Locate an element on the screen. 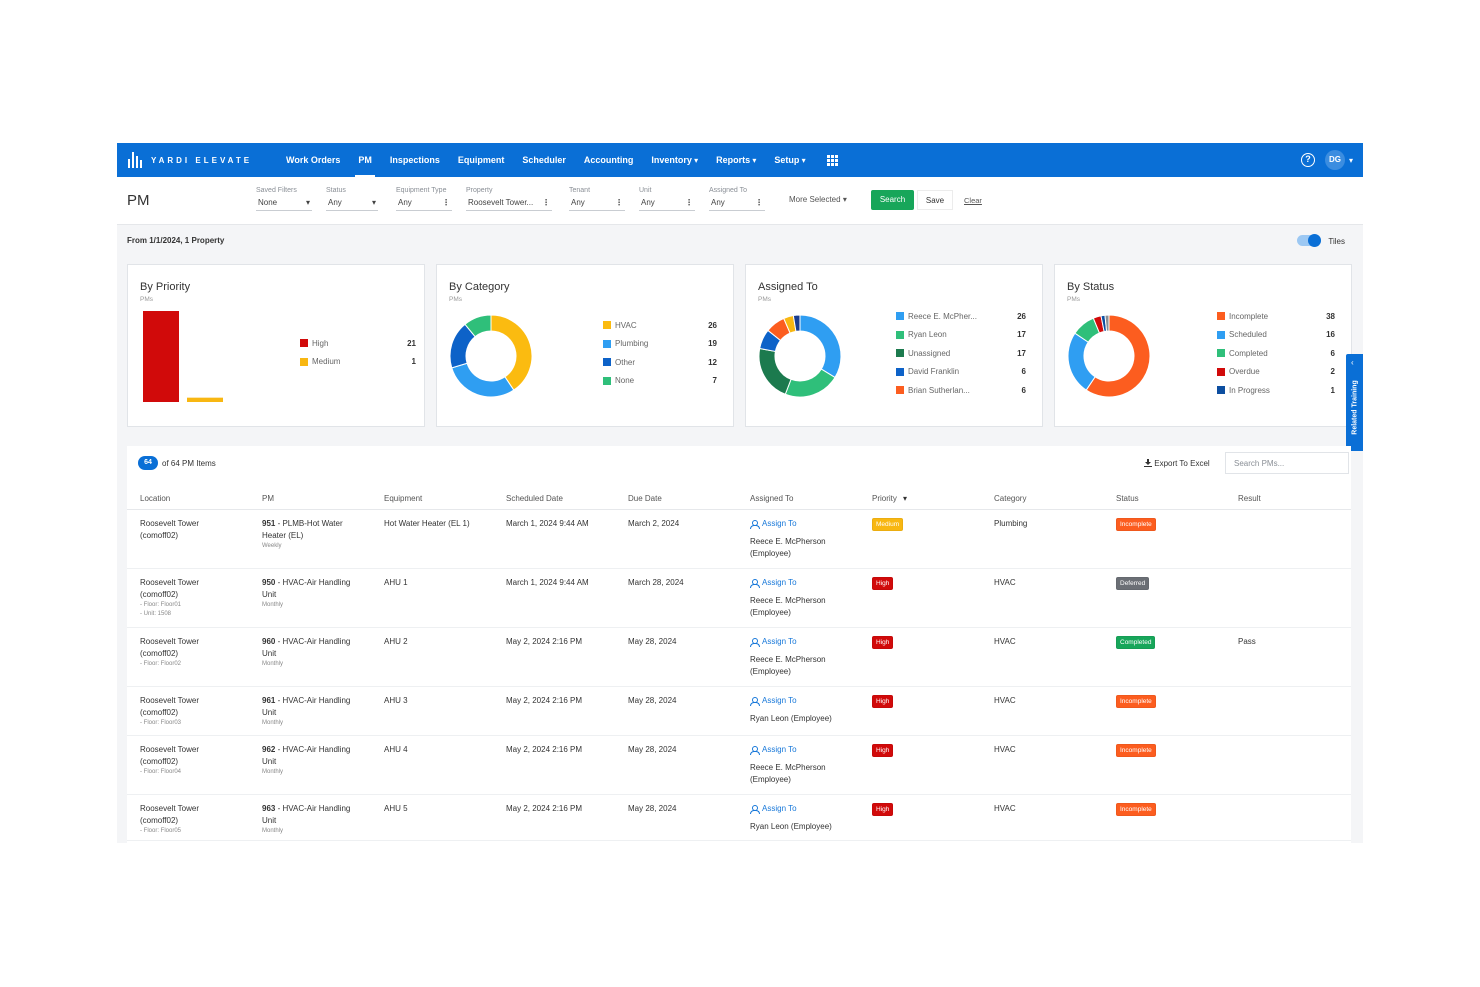 This screenshot has height=987, width=1480. donut-segment-incomplete is located at coordinates (1118, 356).